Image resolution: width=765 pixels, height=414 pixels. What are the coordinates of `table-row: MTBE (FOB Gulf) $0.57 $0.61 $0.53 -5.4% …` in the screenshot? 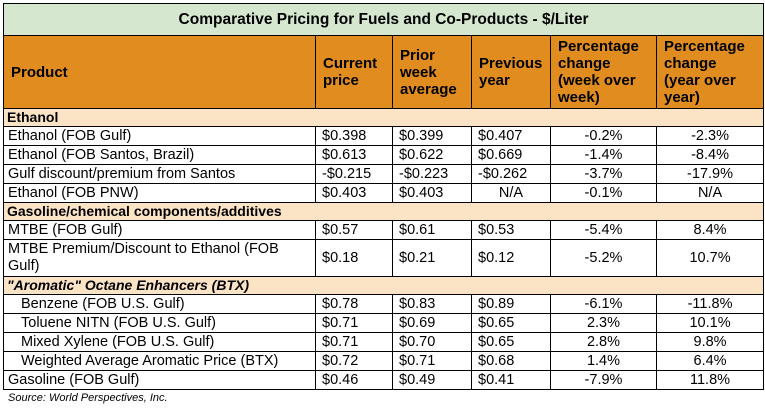 It's located at (384, 230).